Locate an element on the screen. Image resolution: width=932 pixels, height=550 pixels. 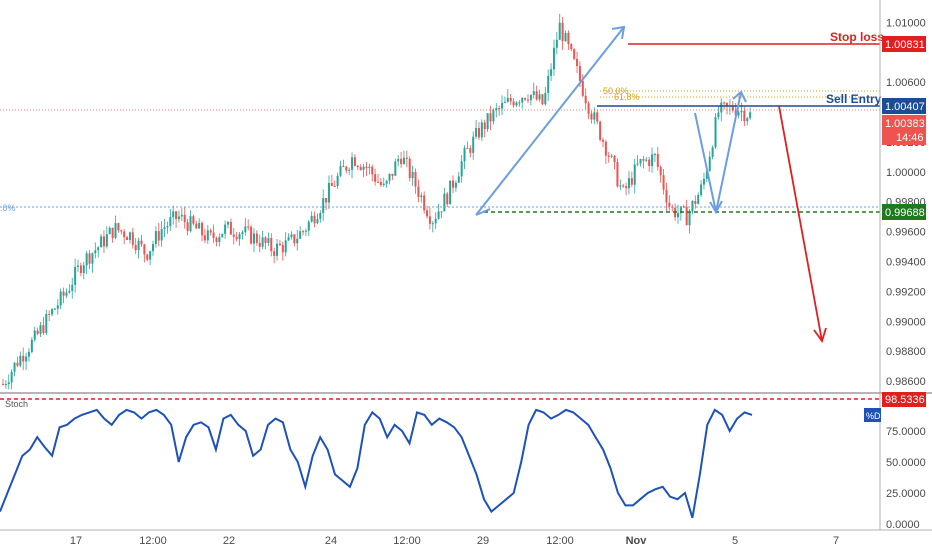
fib-lower-label: 61.8% is located at coordinates (627, 97).